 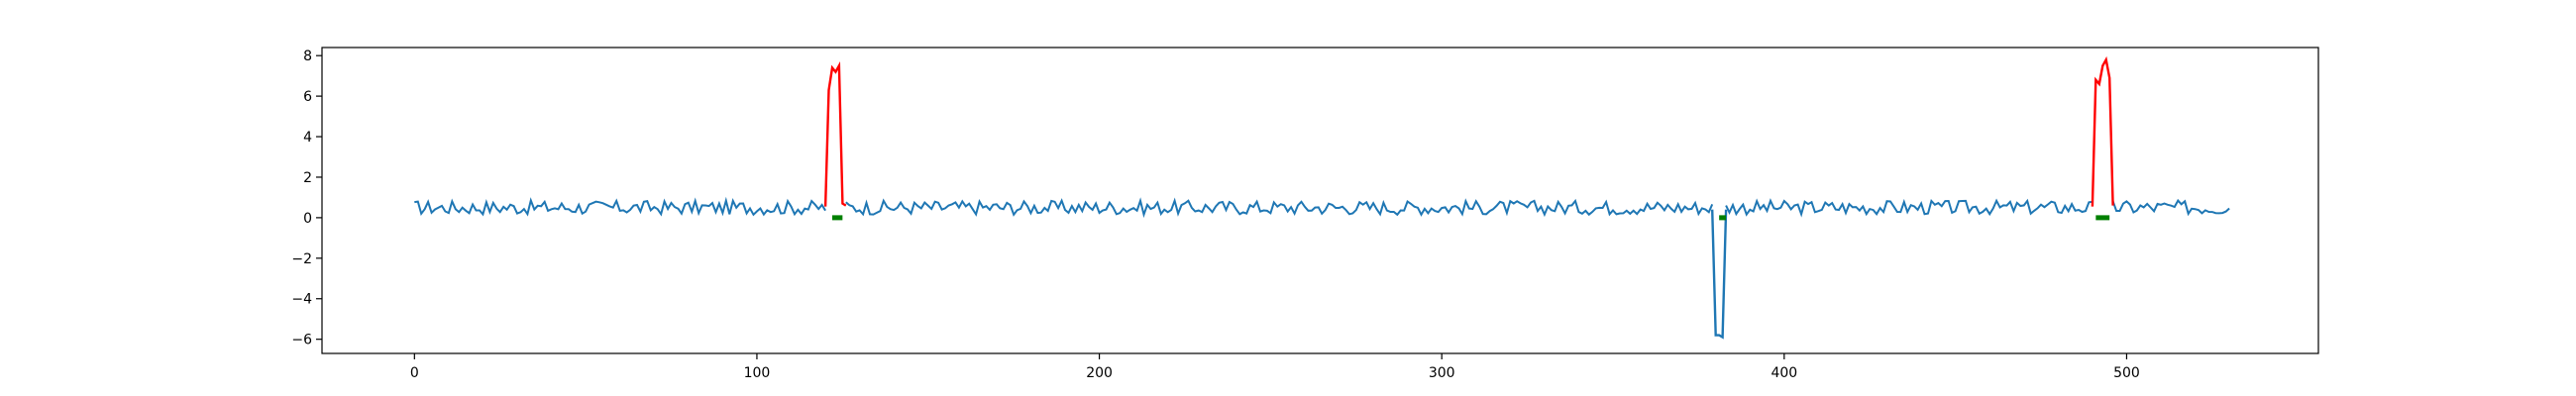 I want to click on x-tick-label: 400, so click(x=1784, y=373).